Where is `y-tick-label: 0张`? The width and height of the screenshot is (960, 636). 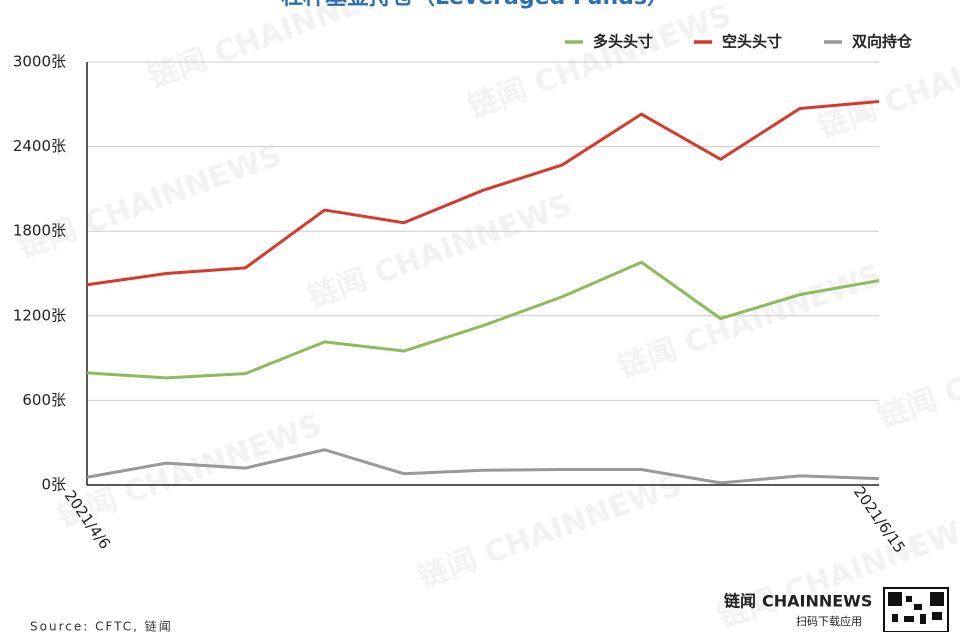 y-tick-label: 0张 is located at coordinates (53, 485).